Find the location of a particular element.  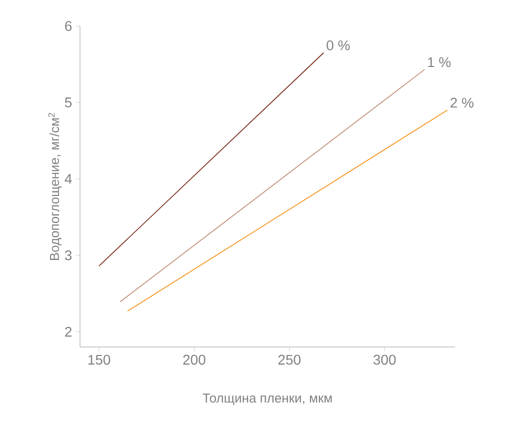

x-tick-label: 150 is located at coordinates (99, 359).